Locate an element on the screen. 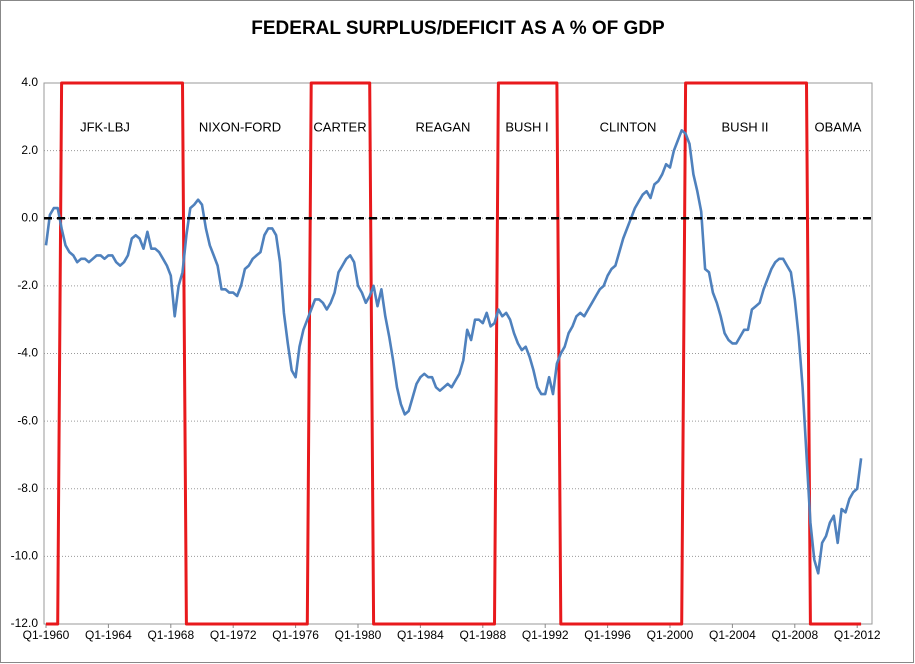 The height and width of the screenshot is (664, 915). term-label: NIXON-FORD is located at coordinates (240, 126).